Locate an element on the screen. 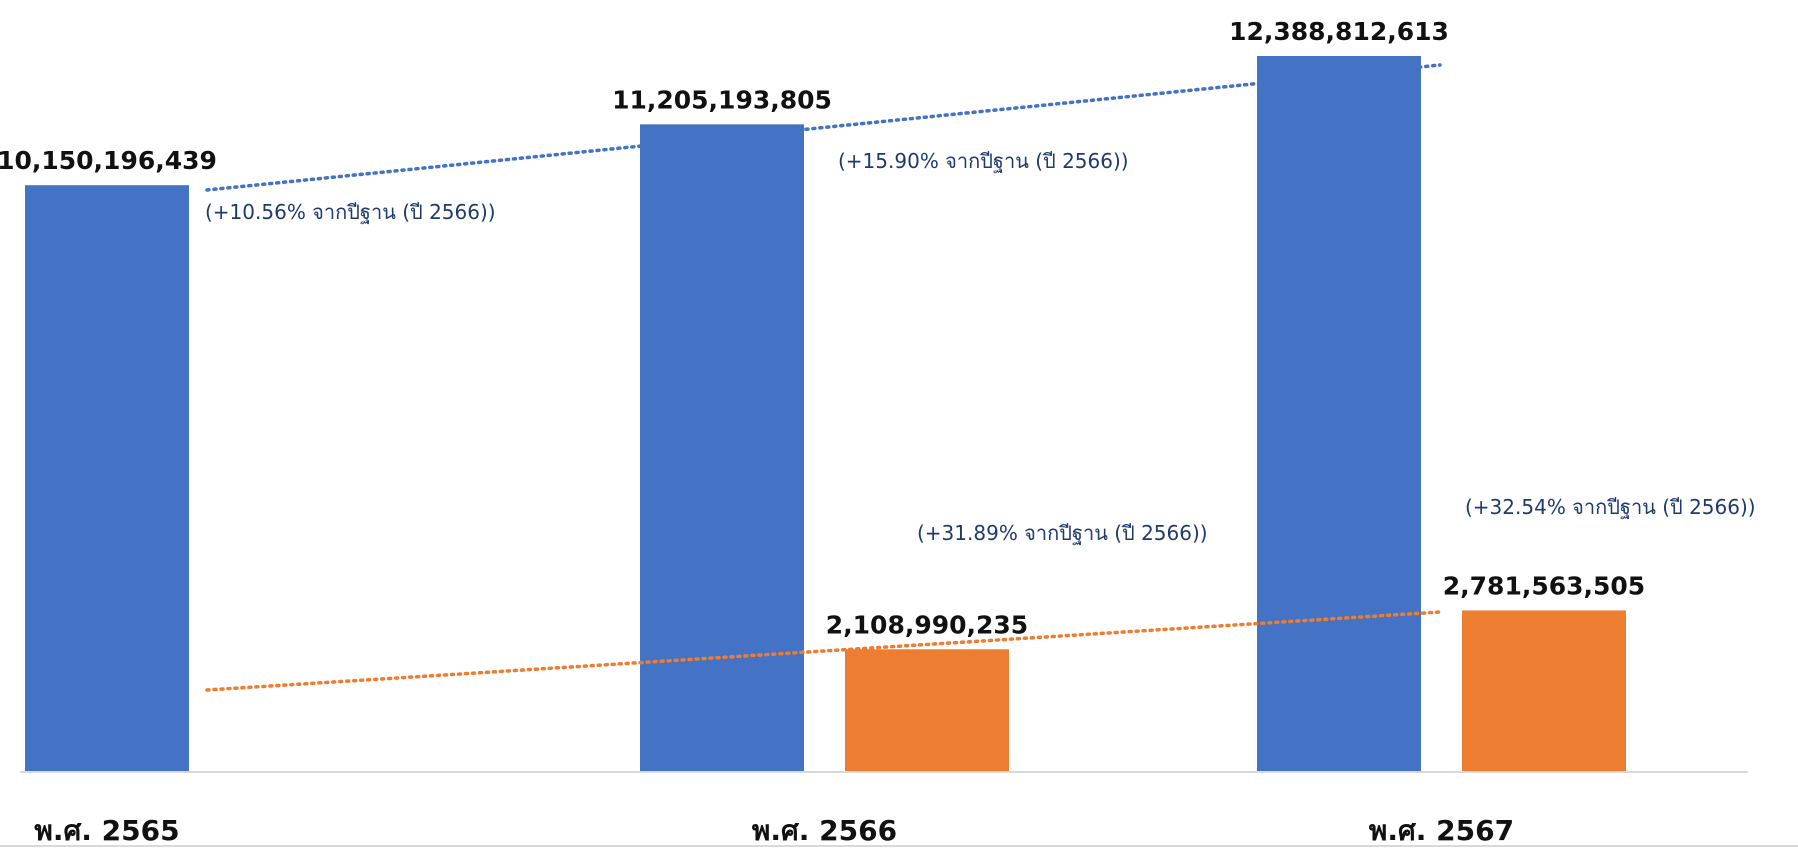  annotation-3: (+32.54% จากปีฐาน (ปี 2566)) is located at coordinates (1610, 507).